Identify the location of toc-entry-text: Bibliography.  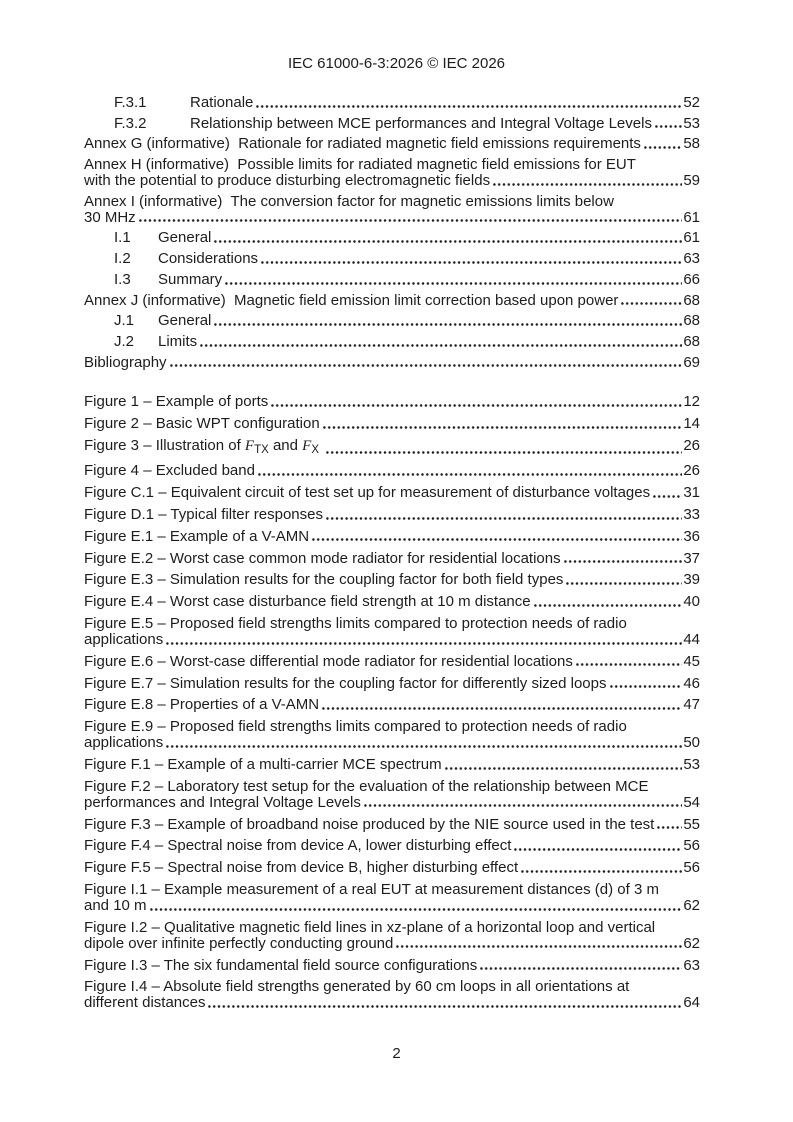
(125, 362).